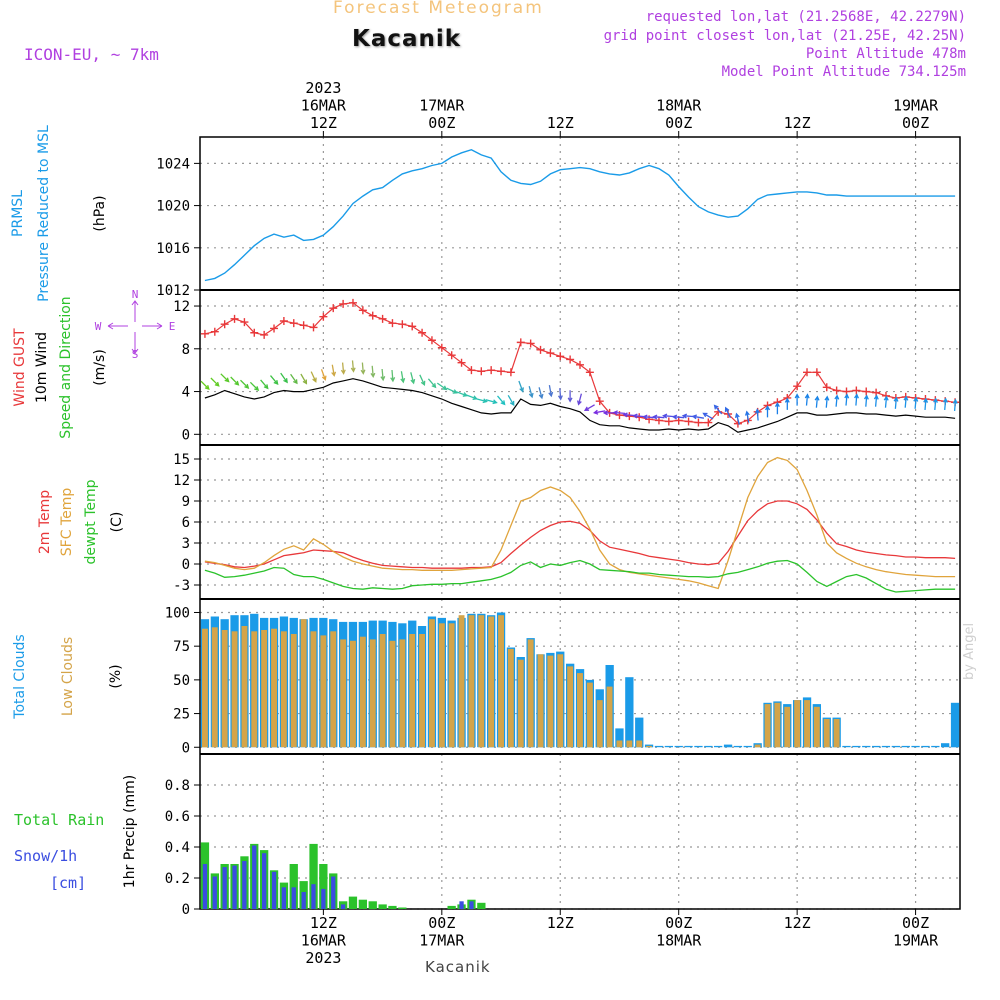 The image size is (1000, 1000). I want to click on wind-axis-label: (m/s), so click(100, 367).